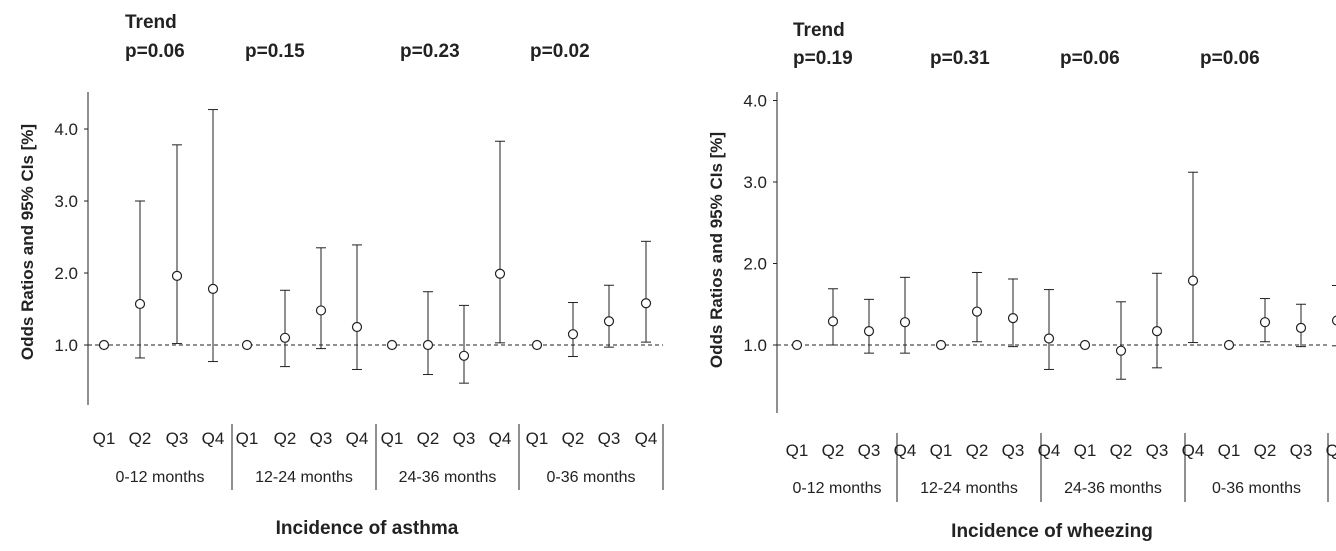  Describe the element at coordinates (1052, 531) in the screenshot. I see `x-axis-title: Incidence of wheezing` at that location.